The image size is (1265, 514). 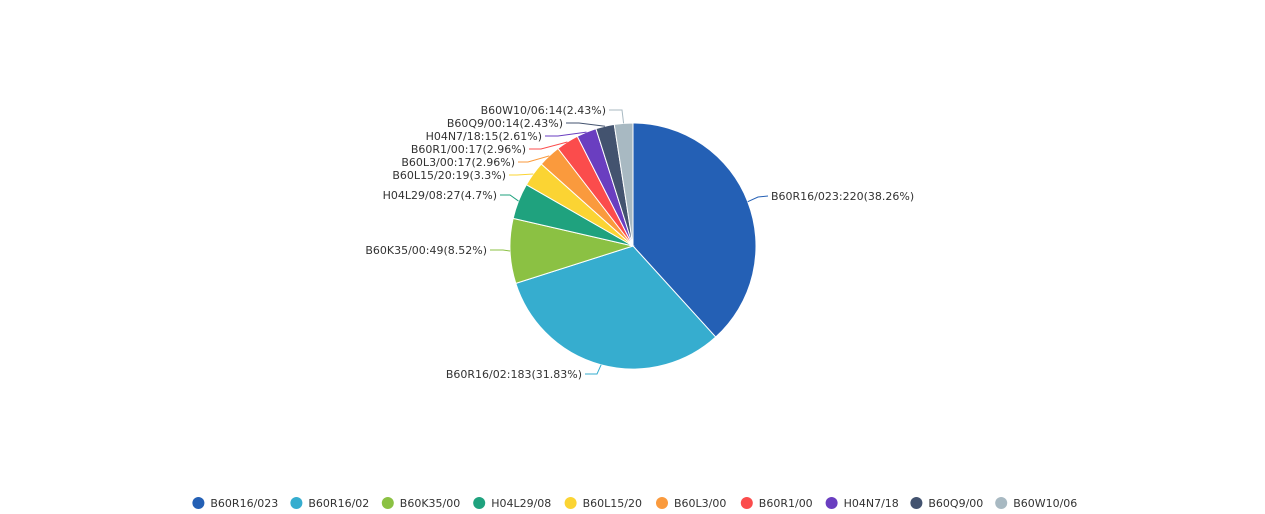 What do you see at coordinates (1045, 503) in the screenshot?
I see `legend-label-b60w10-06: B60W10/06` at bounding box center [1045, 503].